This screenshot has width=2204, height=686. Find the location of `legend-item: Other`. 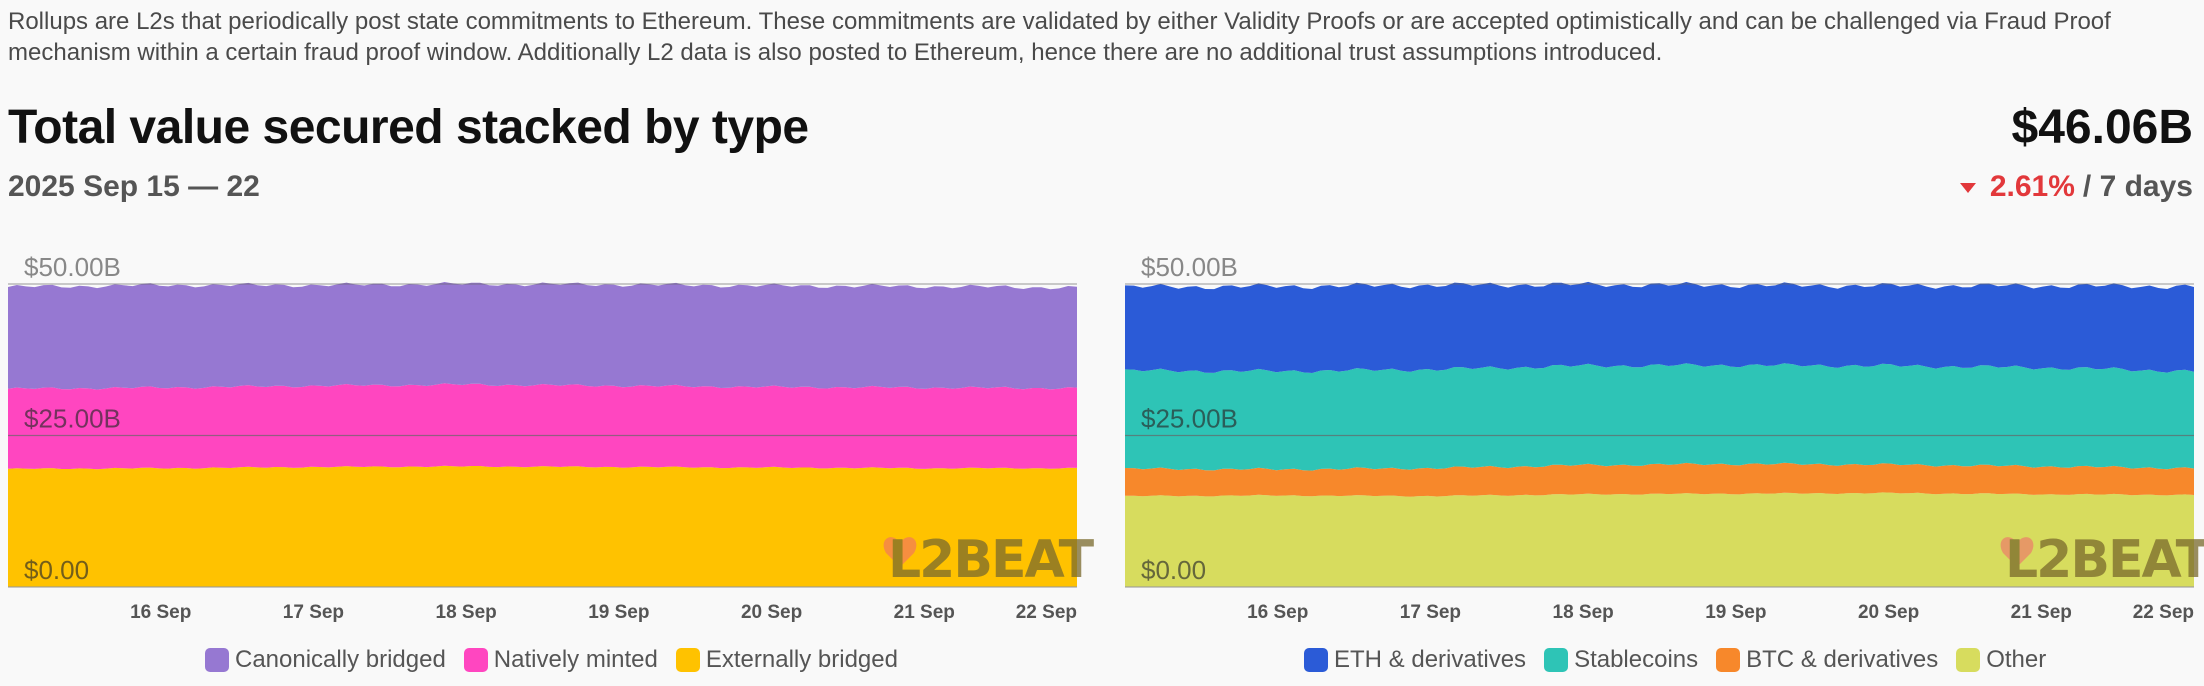

legend-item: Other is located at coordinates (2001, 660).